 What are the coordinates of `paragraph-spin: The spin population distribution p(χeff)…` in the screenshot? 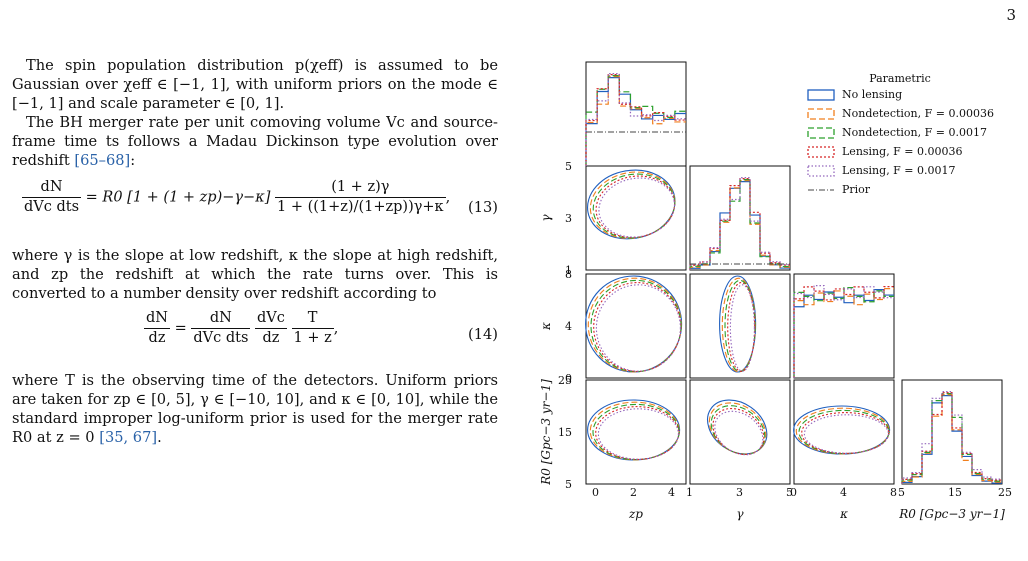 It's located at (255, 84).